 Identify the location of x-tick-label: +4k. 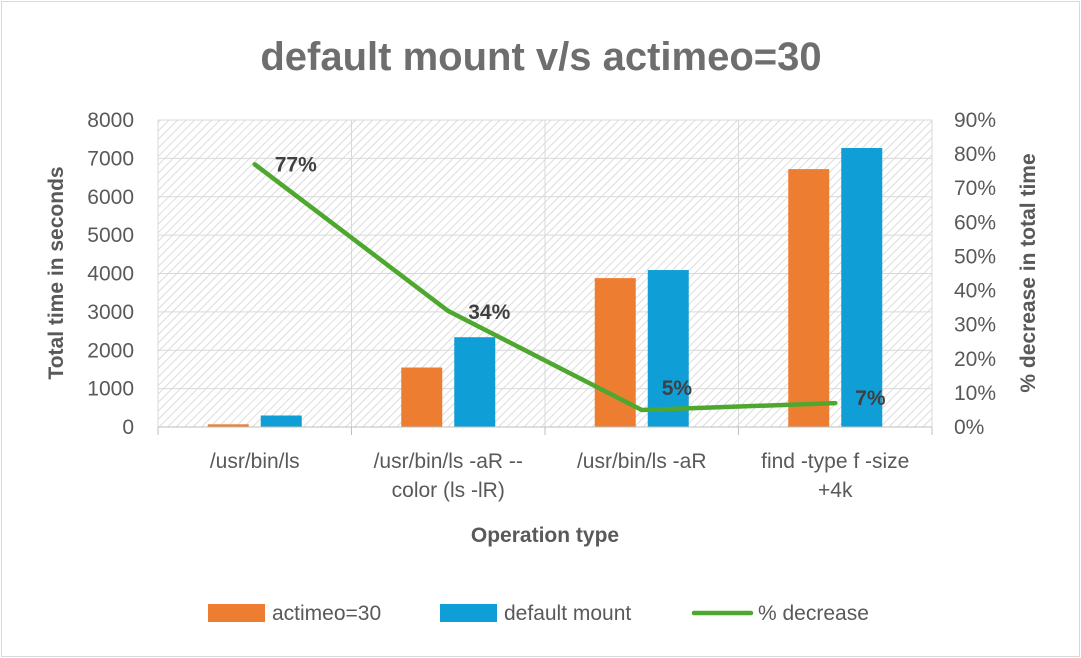
(835, 490).